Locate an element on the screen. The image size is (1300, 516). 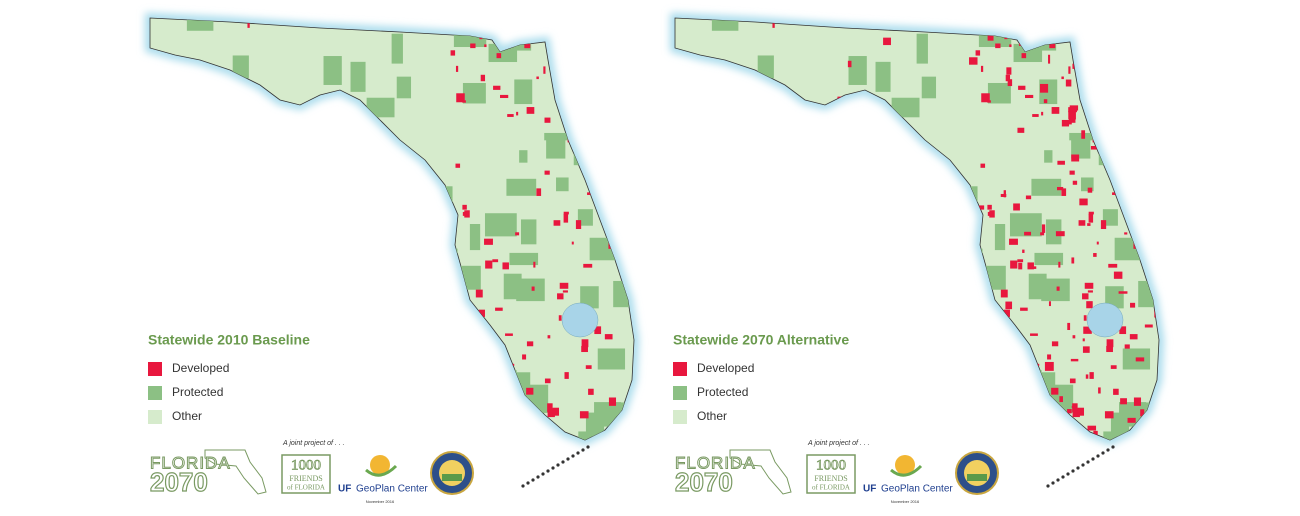
legend-swatch is located at coordinates (680, 417).